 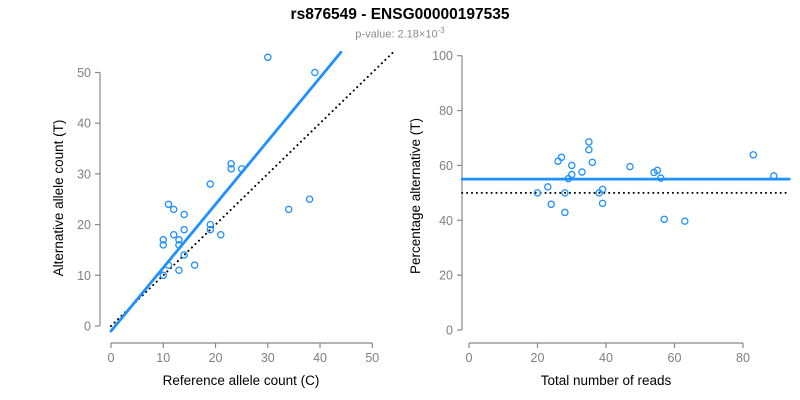 I want to click on x-tick-label: 10, so click(x=163, y=358).